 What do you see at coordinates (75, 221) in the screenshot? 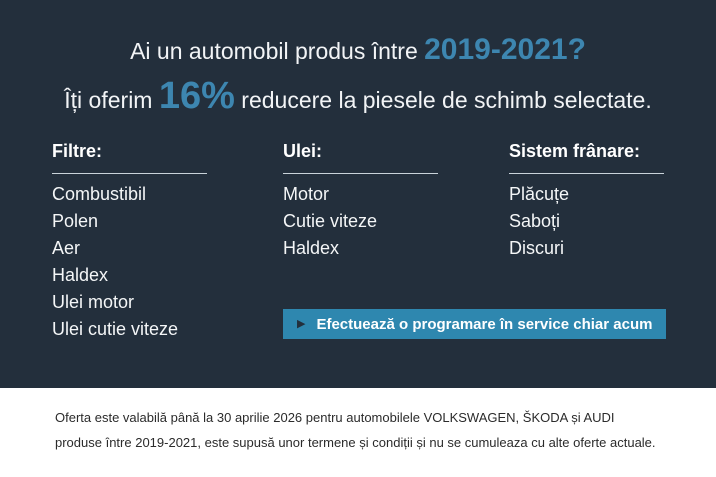
I see `list-item: Polen` at bounding box center [75, 221].